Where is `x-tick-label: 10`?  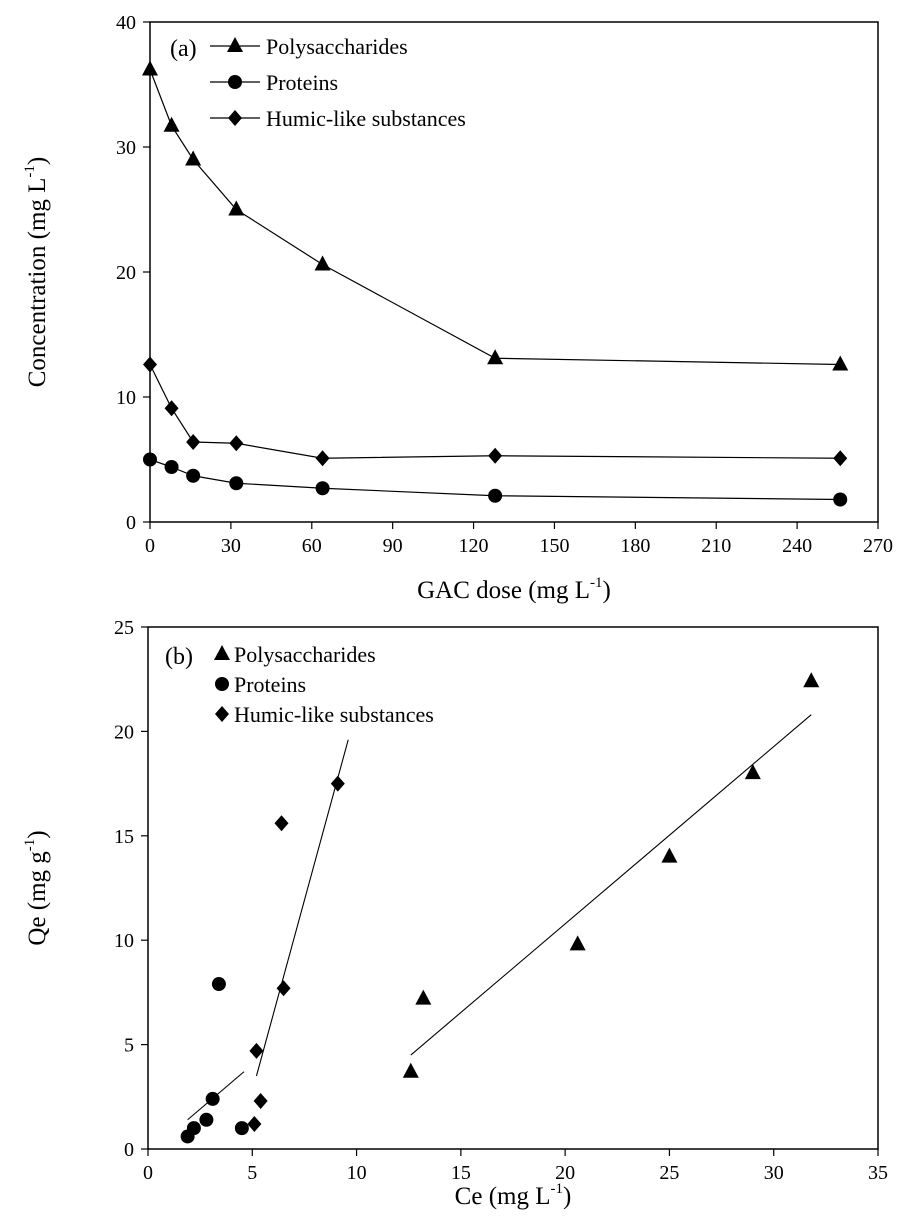
x-tick-label: 10 is located at coordinates (357, 1173).